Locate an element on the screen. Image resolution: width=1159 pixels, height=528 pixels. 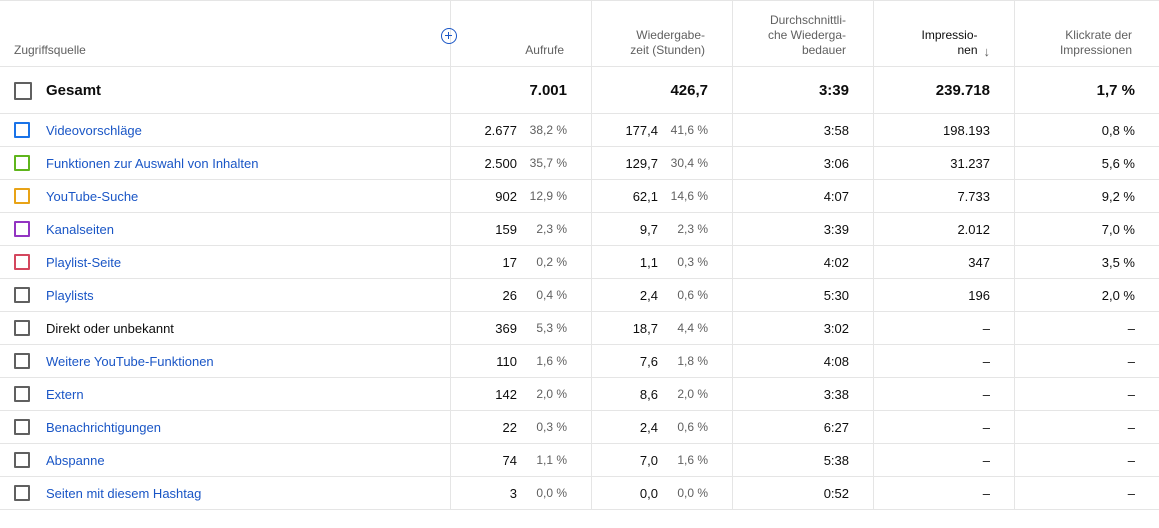
table-row: Benachrichtigungen 22 0,3 % 2,4 0,6 % 6:27 – – is located at coordinates (579, 427).